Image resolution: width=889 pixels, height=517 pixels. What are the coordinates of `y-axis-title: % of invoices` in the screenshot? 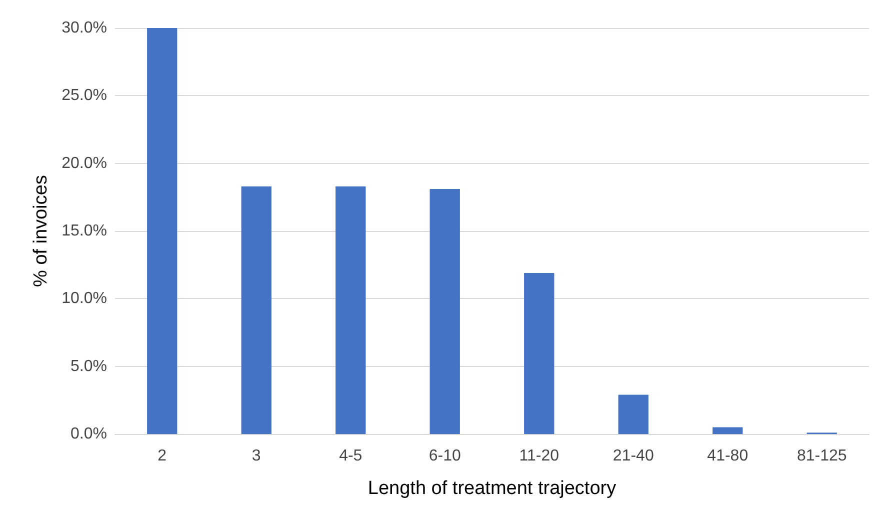 It's located at (41, 231).